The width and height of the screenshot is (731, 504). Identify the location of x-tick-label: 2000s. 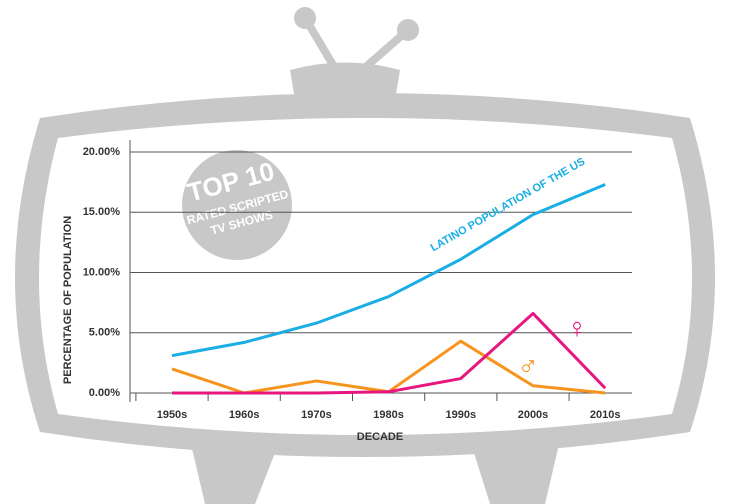
(533, 415).